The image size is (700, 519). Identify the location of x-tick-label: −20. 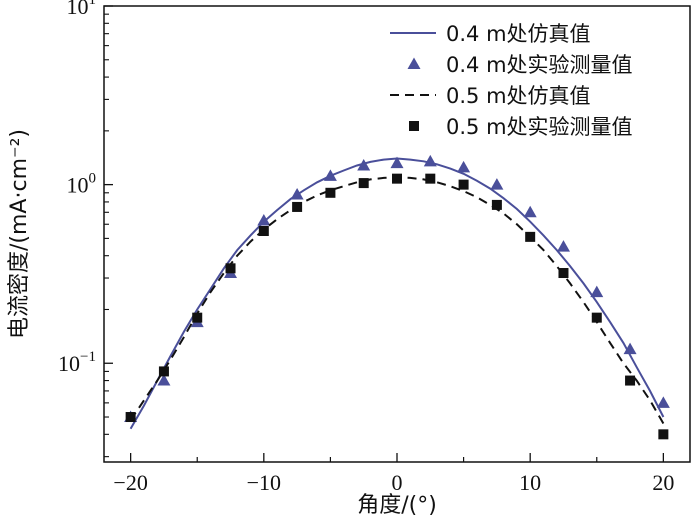
(130, 482).